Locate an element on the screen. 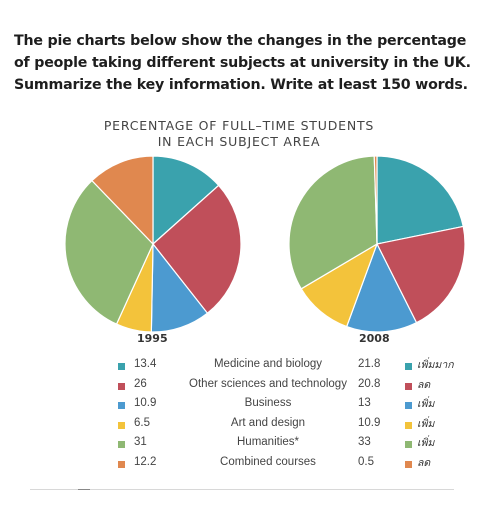  value-2008: 20.8 is located at coordinates (369, 383).